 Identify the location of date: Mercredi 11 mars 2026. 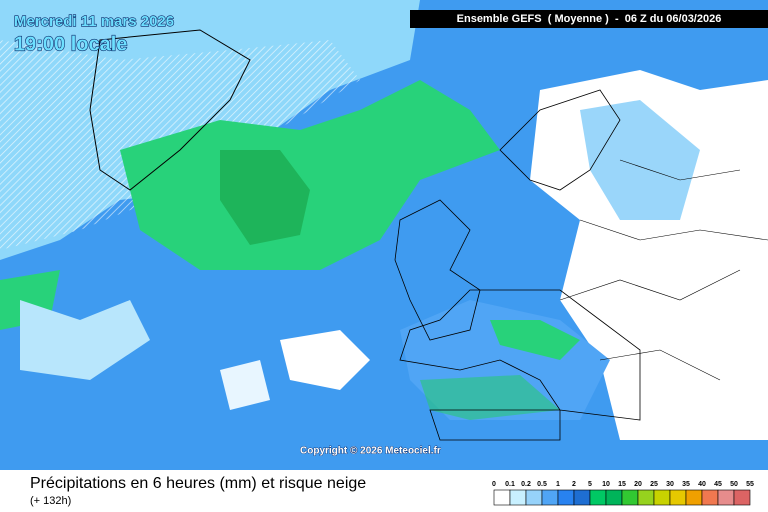
(94, 21).